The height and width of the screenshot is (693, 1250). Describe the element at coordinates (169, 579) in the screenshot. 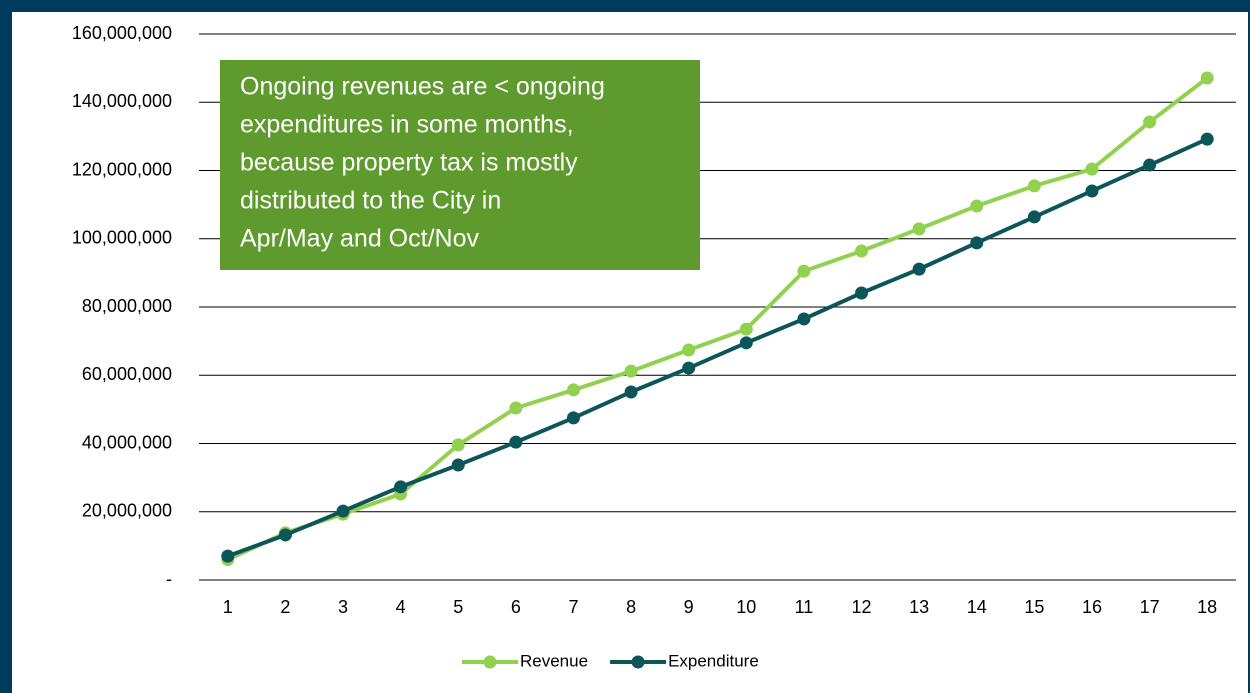

I see `y-tick-label: -` at that location.